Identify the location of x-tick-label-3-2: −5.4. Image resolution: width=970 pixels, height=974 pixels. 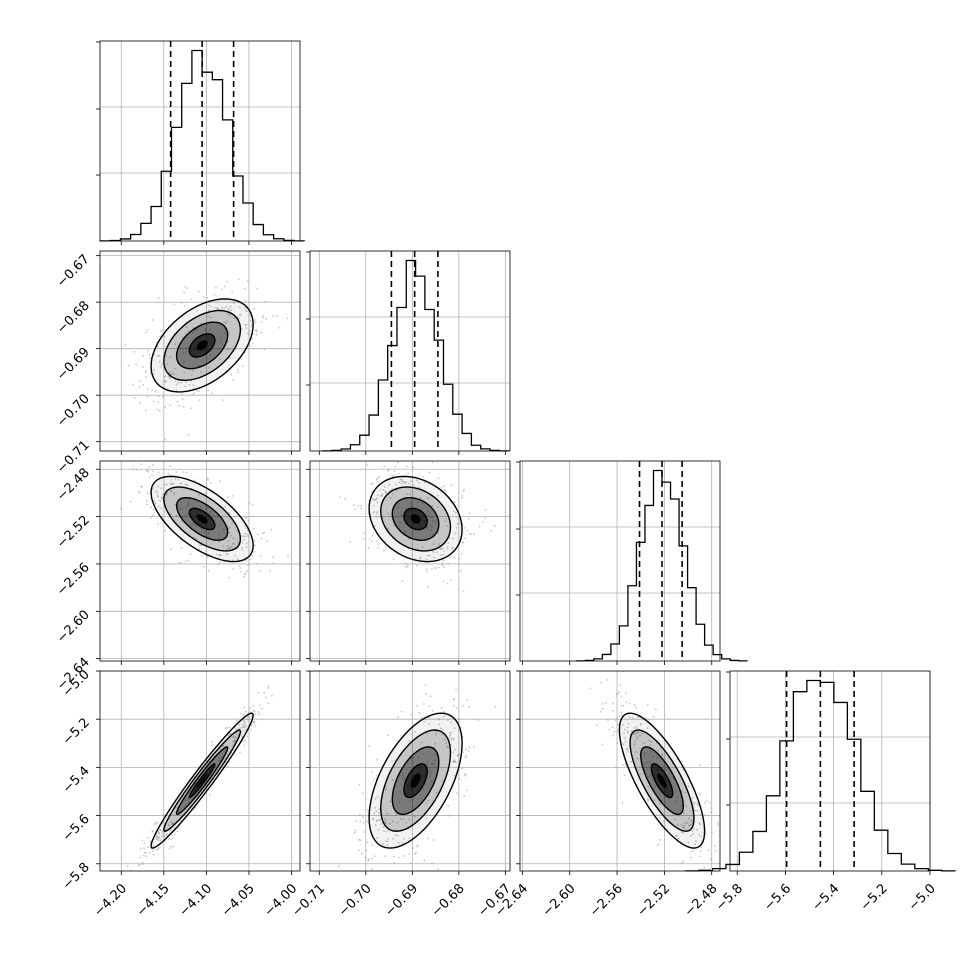
(826, 897).